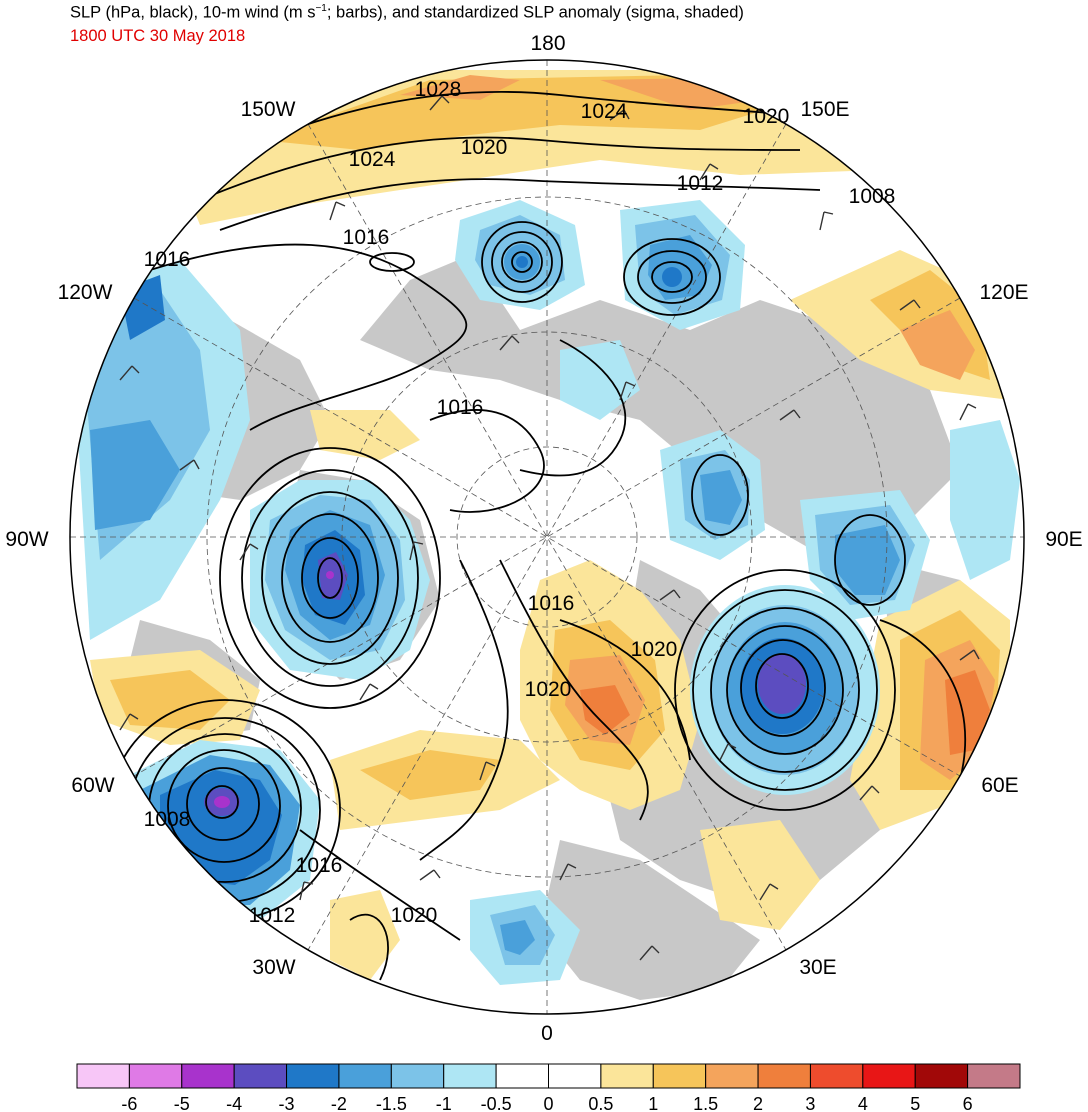 The width and height of the screenshot is (1088, 1112). Describe the element at coordinates (705, 1103) in the screenshot. I see `colorbar-tick-label: 1.5` at that location.